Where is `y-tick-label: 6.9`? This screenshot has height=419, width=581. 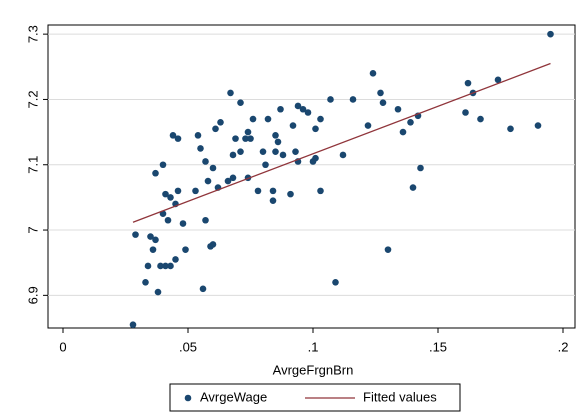 y-tick-label: 6.9 is located at coordinates (32, 295).